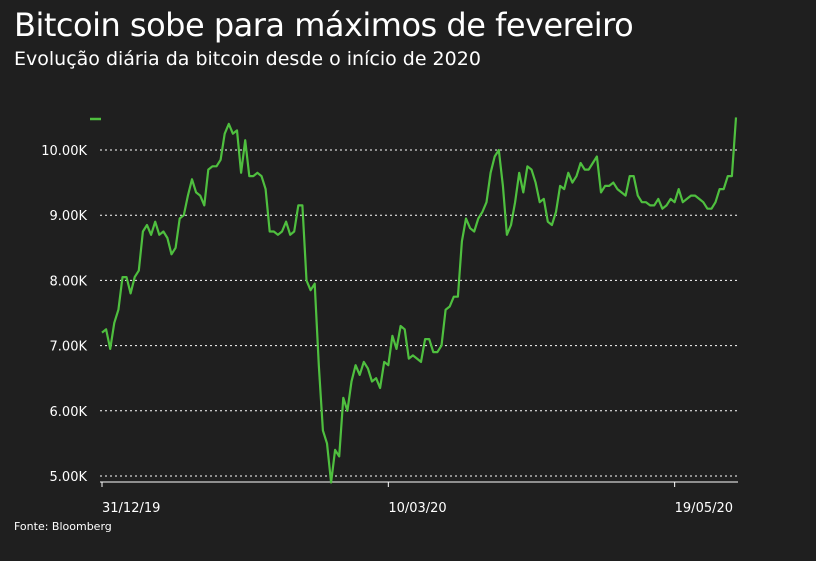 Image resolution: width=816 pixels, height=561 pixels. What do you see at coordinates (69, 347) in the screenshot?
I see `y-tick-label: 7.00K` at bounding box center [69, 347].